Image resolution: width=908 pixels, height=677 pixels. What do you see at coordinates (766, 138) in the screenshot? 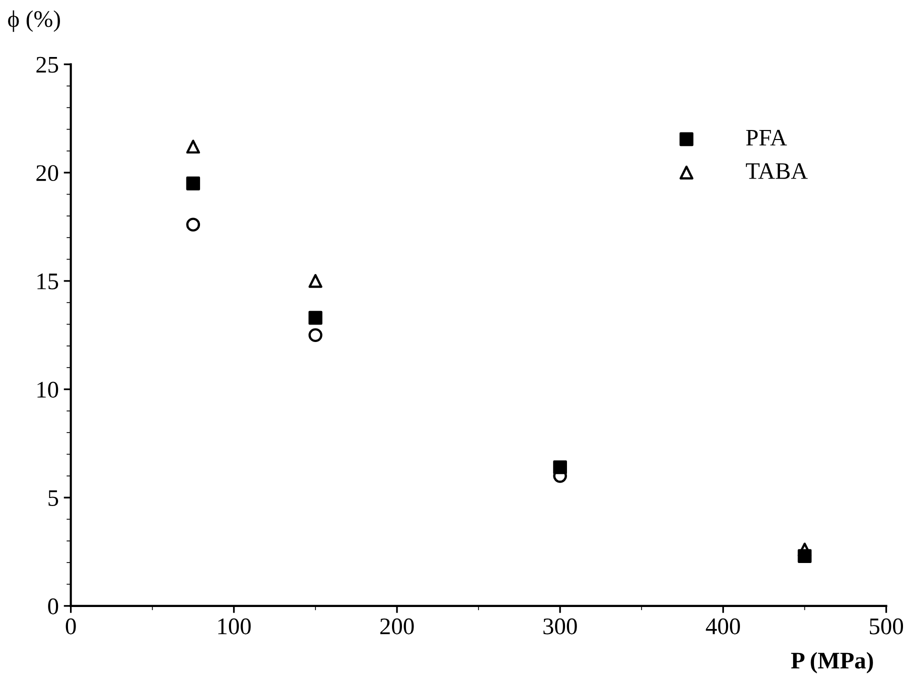
I see `legend-label: PFA` at bounding box center [766, 138].